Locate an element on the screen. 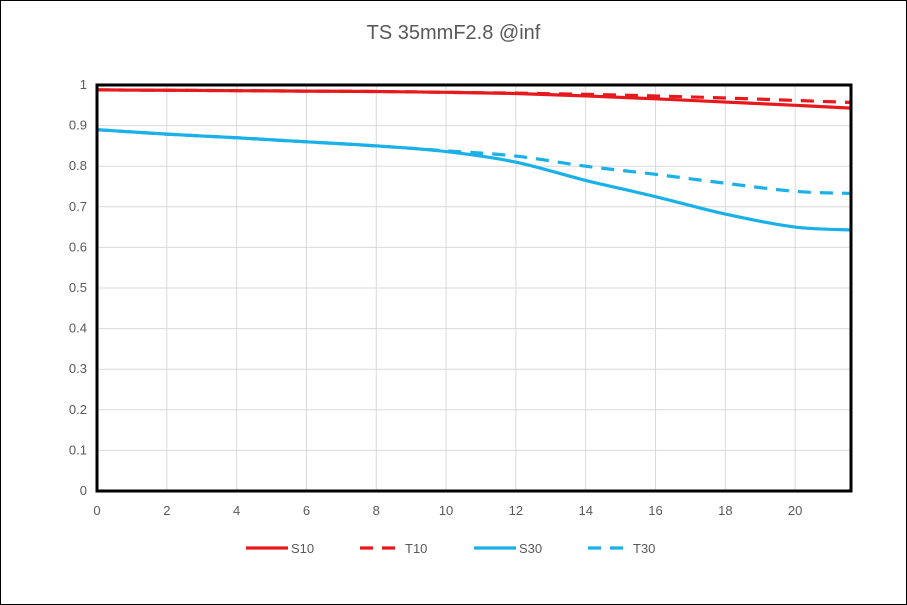  legend-label-t30: T30 is located at coordinates (644, 548).